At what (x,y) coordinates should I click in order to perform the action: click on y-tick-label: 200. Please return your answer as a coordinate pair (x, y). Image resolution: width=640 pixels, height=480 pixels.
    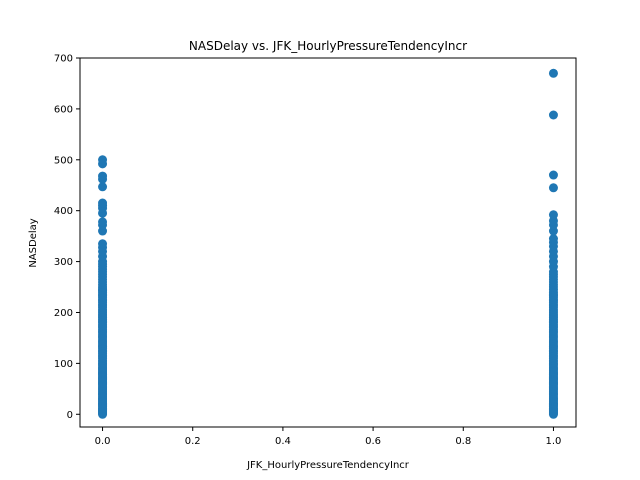
    Looking at the image, I should click on (63, 313).